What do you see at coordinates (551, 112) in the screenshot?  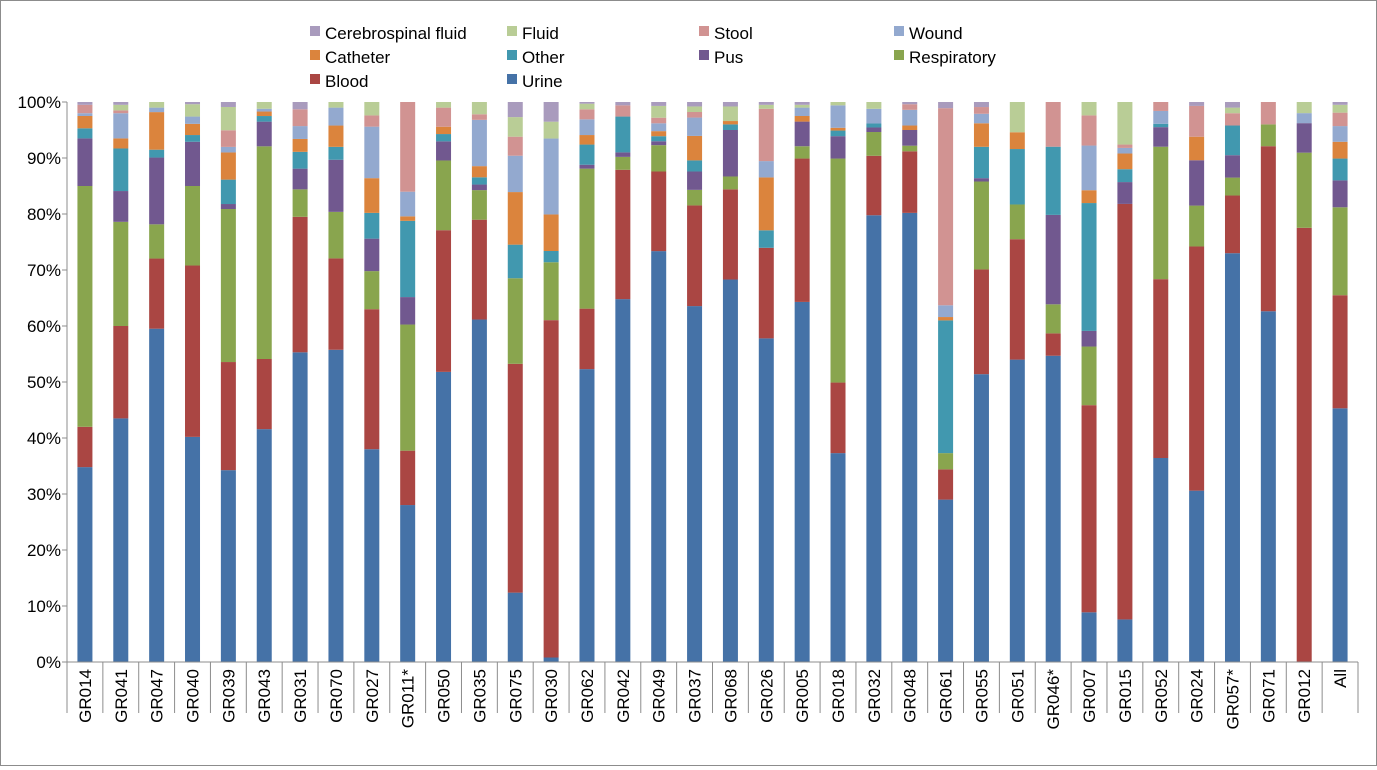 I see `bar-gr030-cerebrospinal-fluid` at bounding box center [551, 112].